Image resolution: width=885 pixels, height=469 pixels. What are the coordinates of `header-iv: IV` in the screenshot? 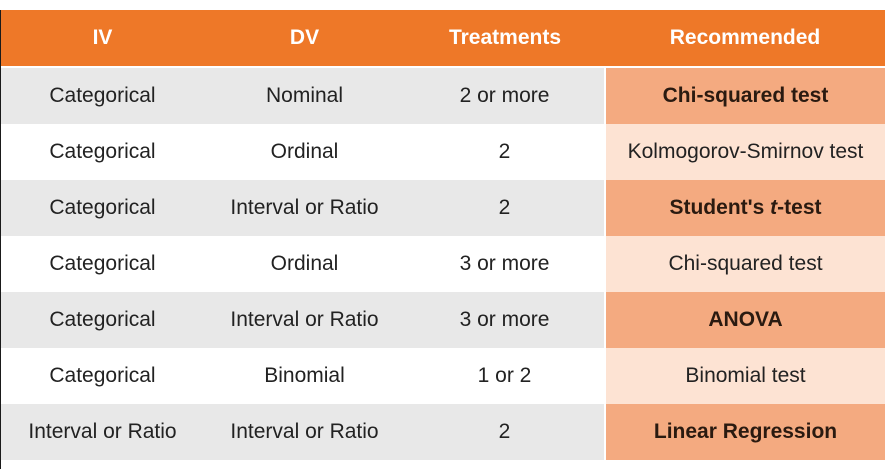 It's located at (102, 39).